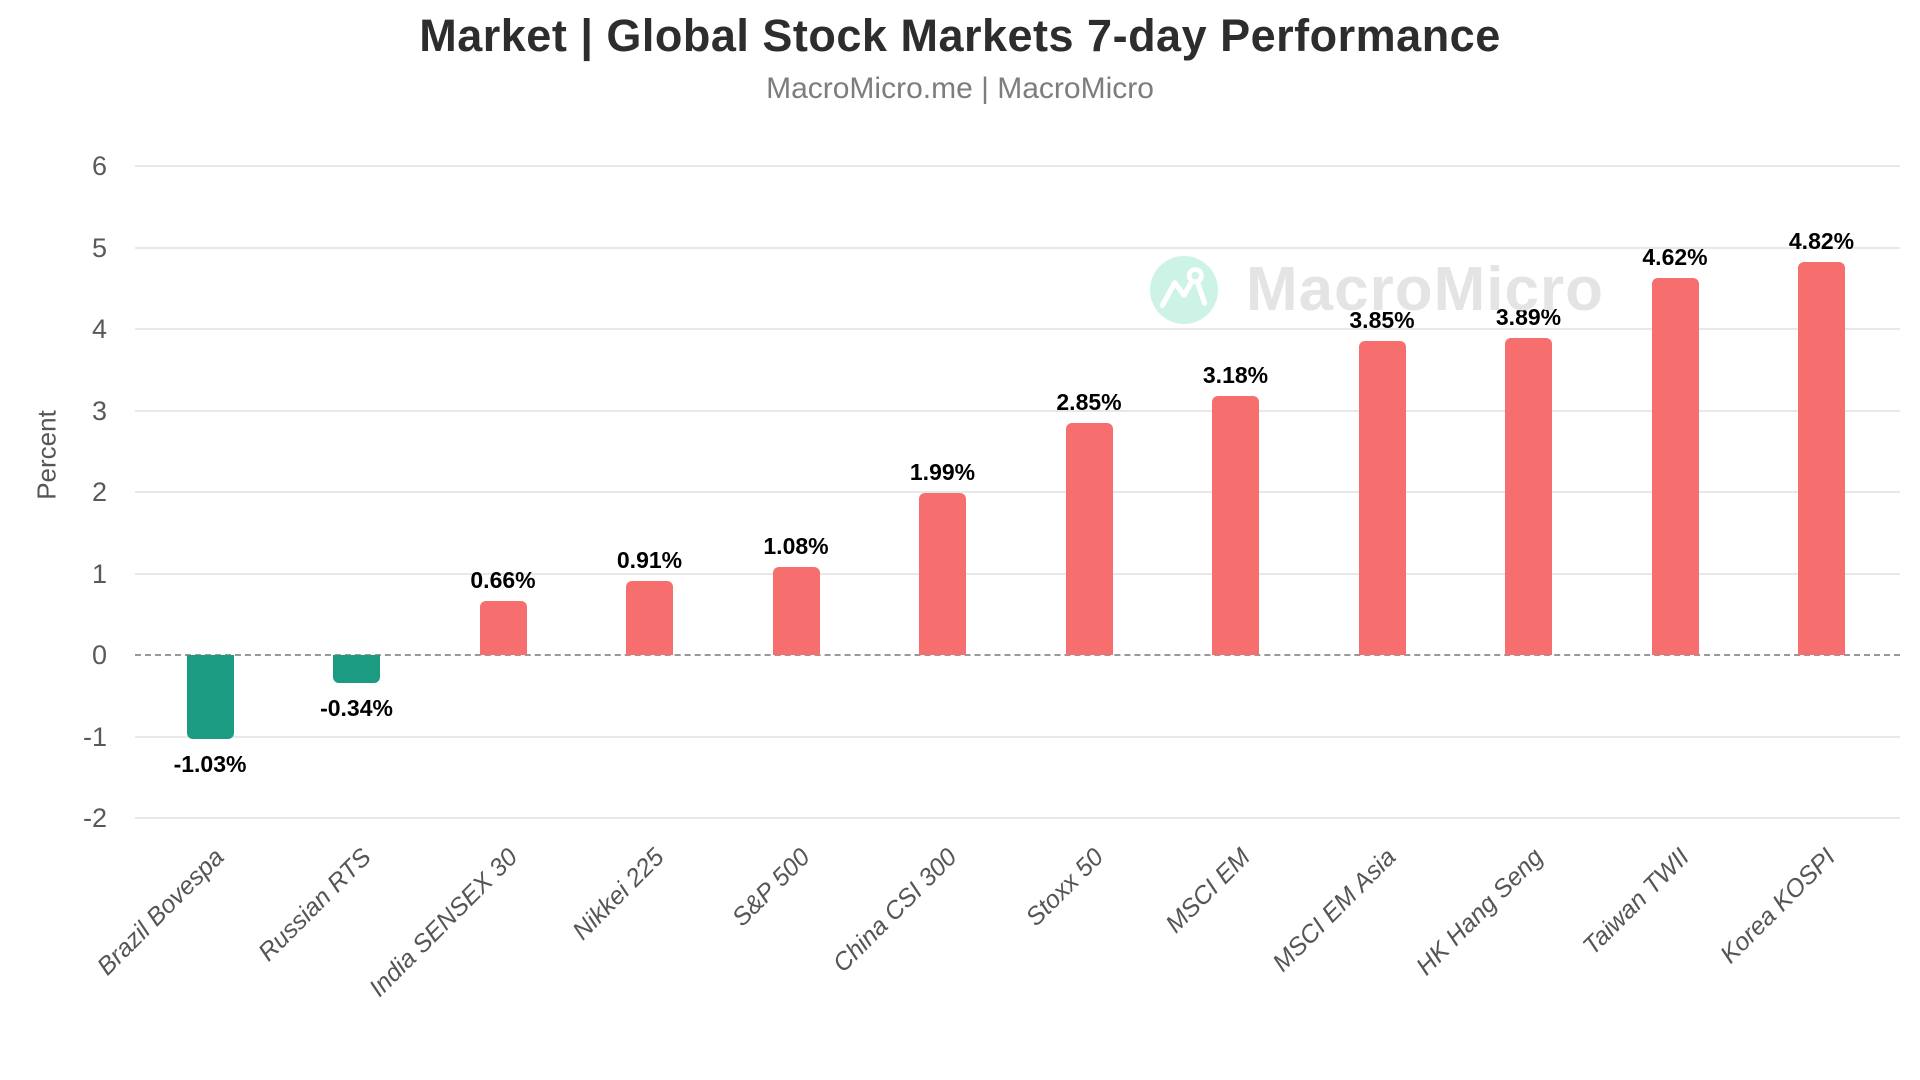 The image size is (1920, 1080). Describe the element at coordinates (94, 736) in the screenshot. I see `y-tick-label--1: -1` at that location.